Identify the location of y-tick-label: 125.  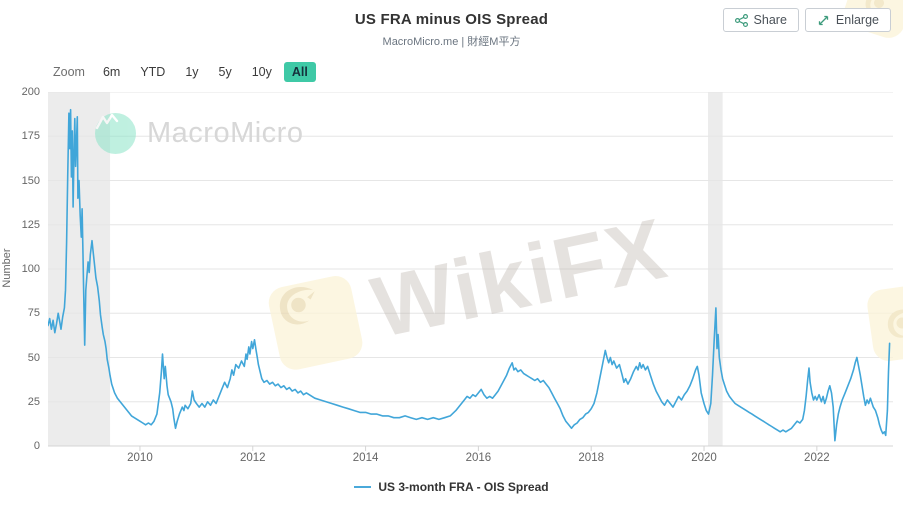
(30, 224).